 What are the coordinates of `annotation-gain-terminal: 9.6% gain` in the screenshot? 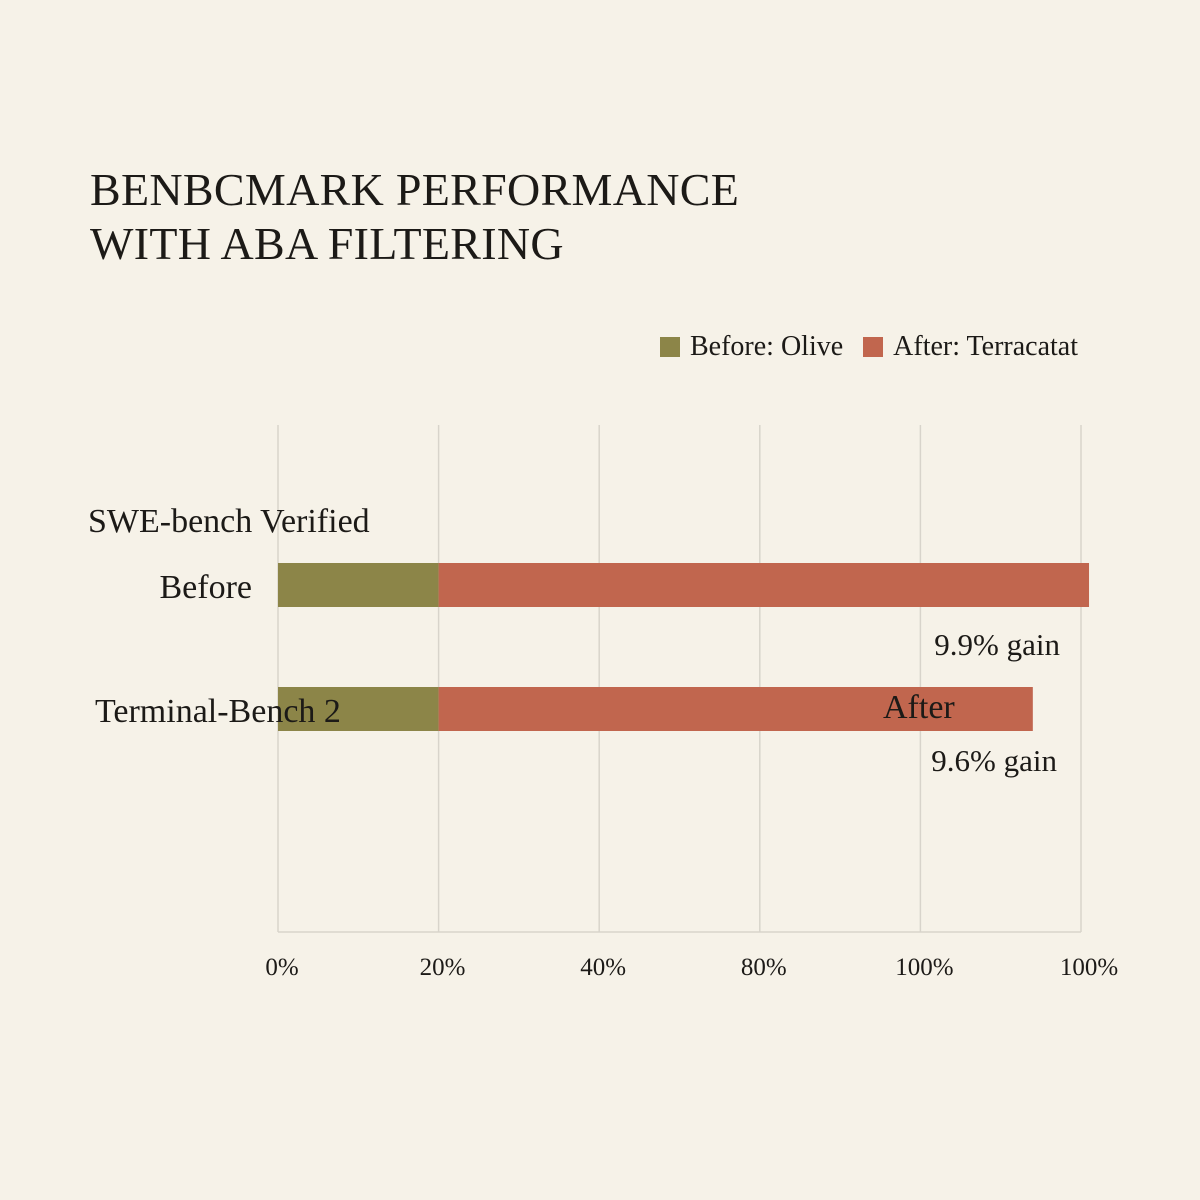 It's located at (994, 760).